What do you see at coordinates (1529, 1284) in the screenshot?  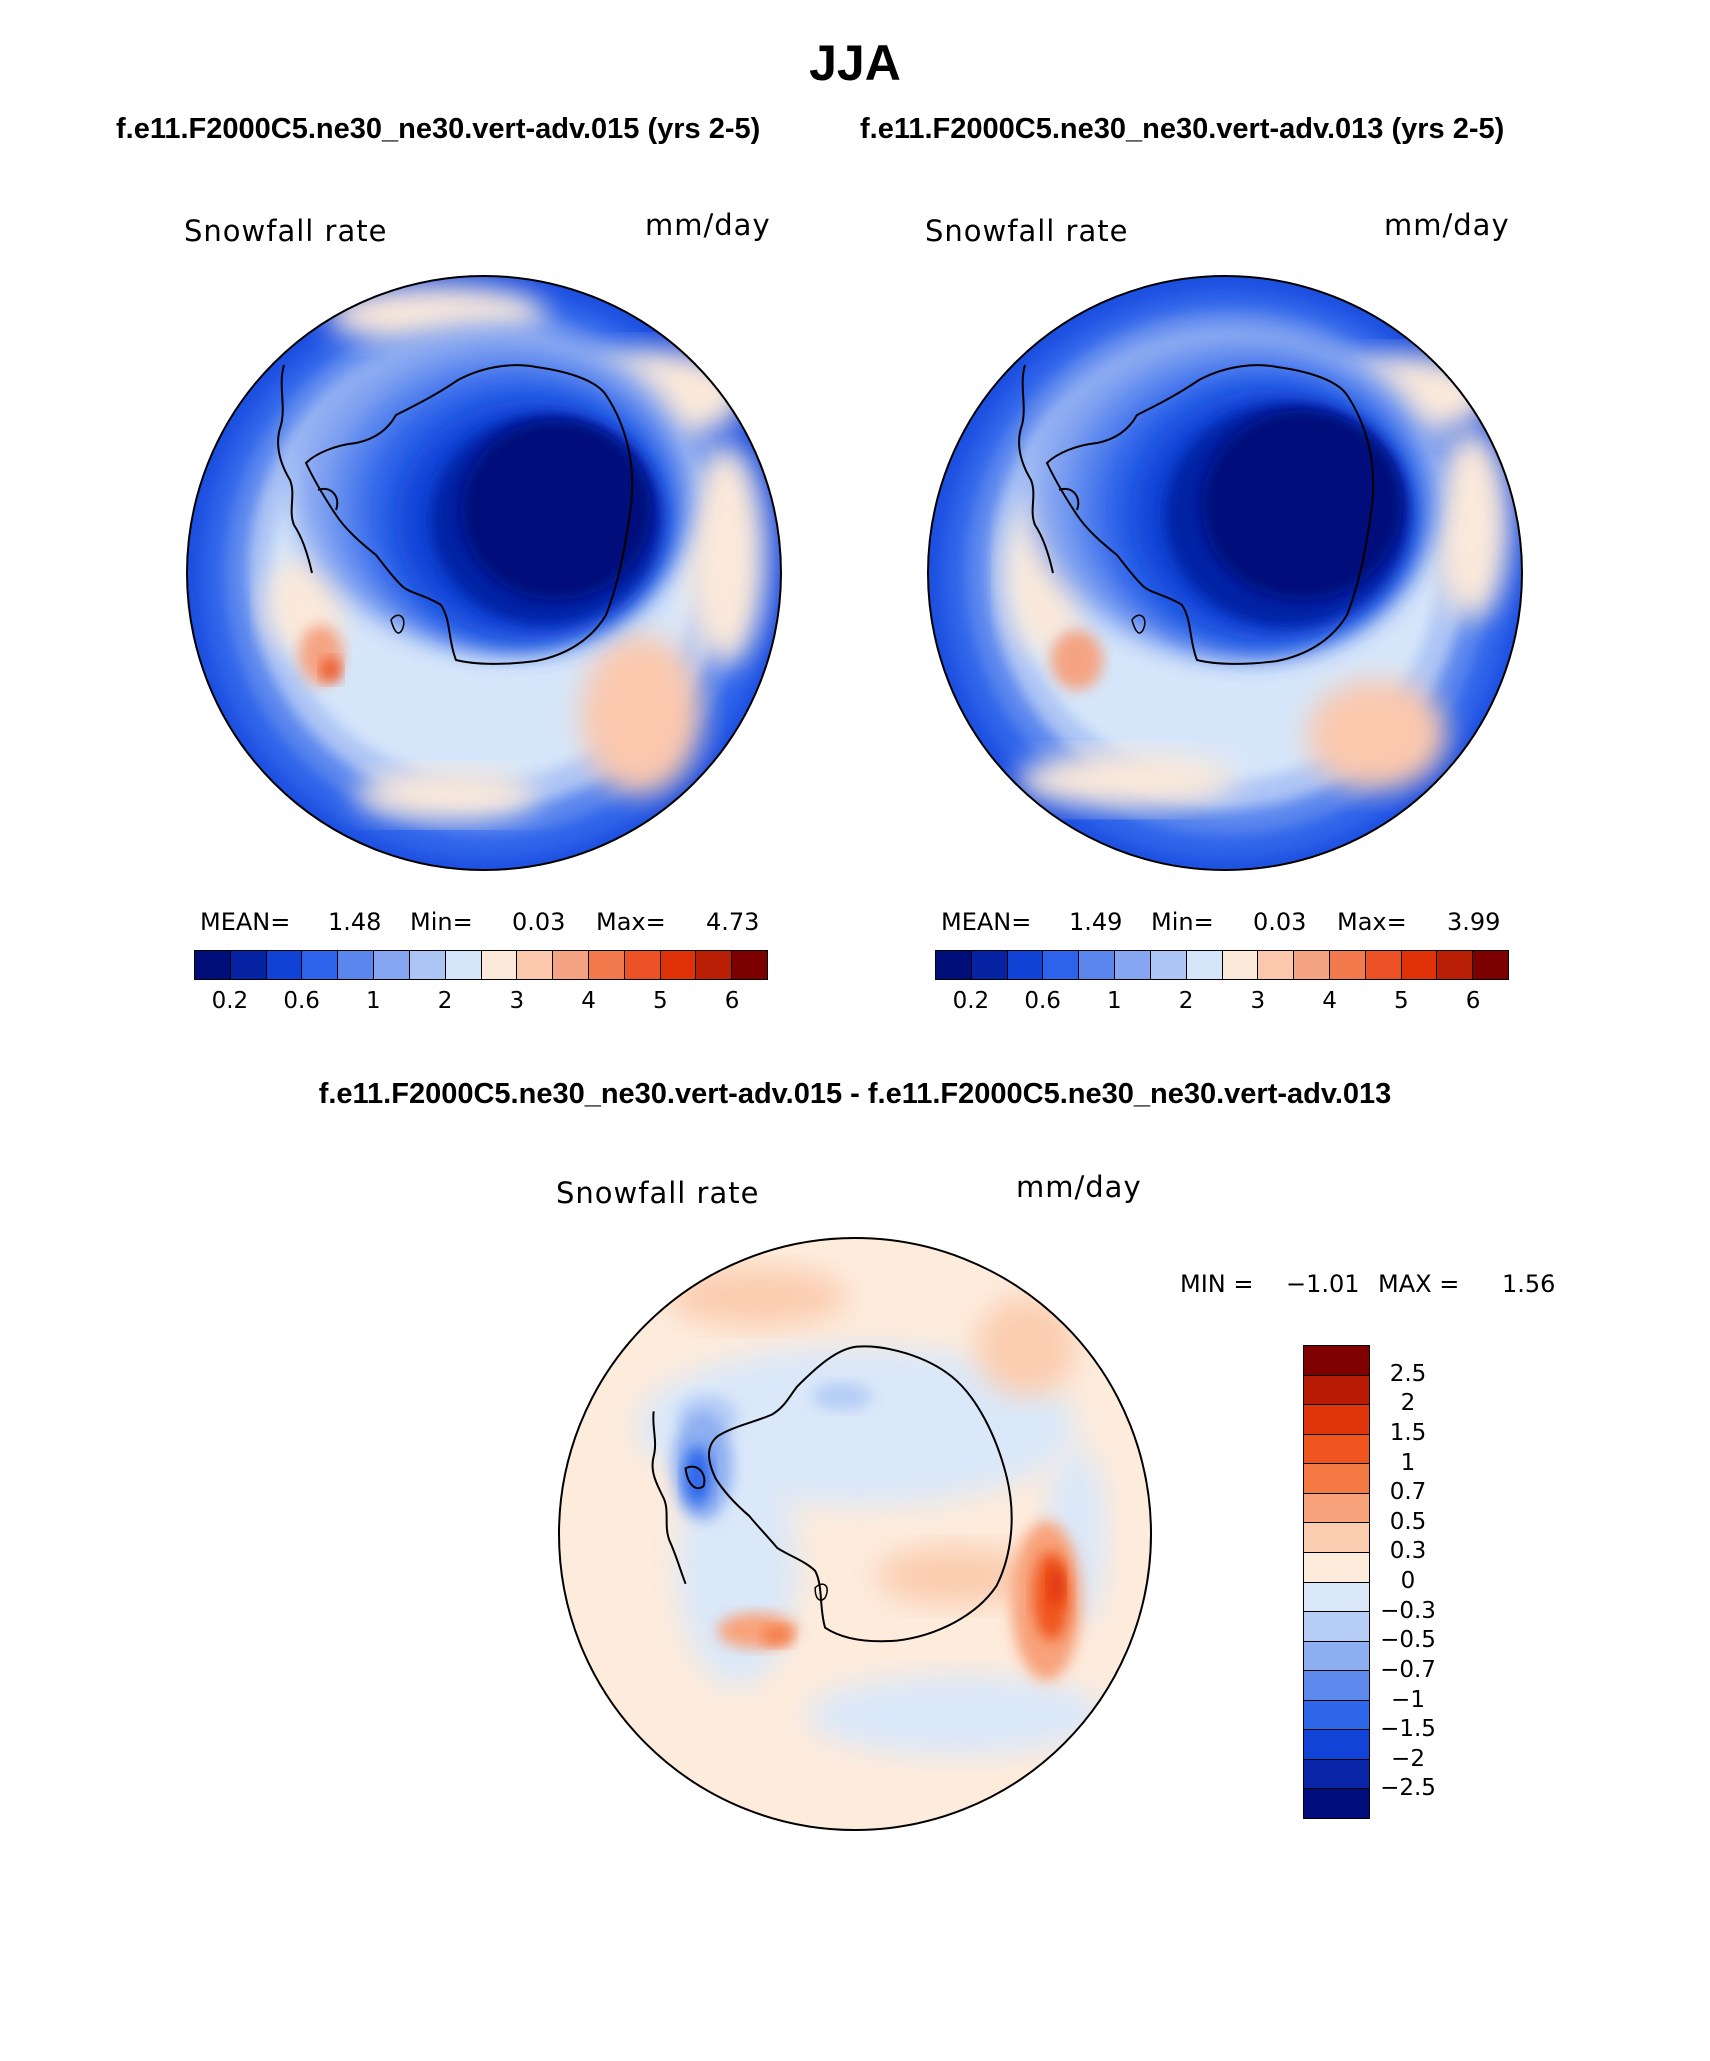 I see `diff-max-value: 1.56` at bounding box center [1529, 1284].